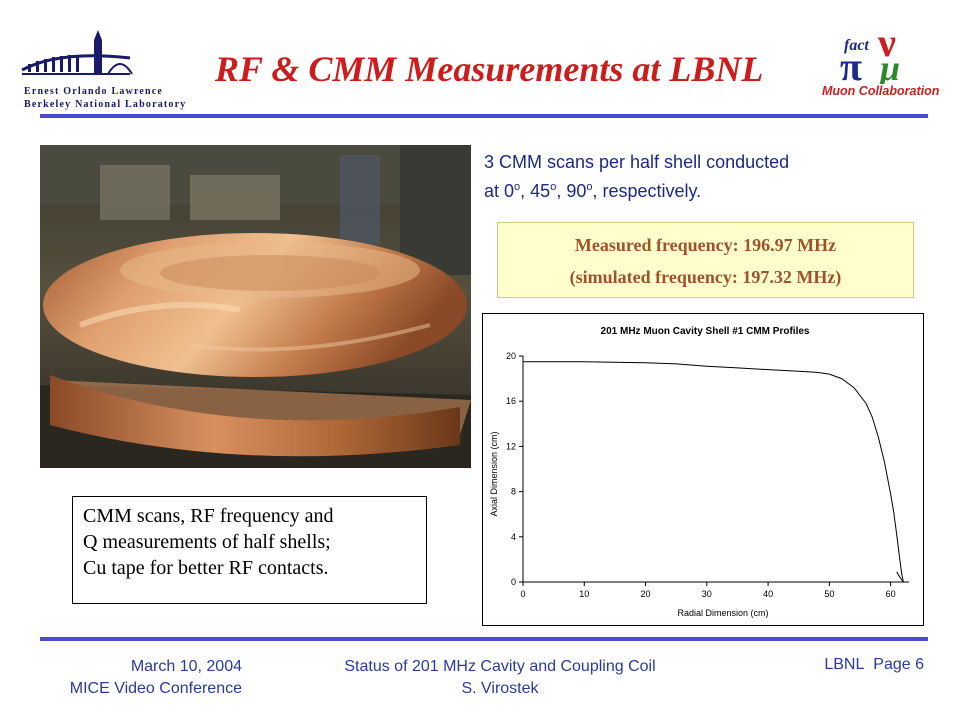 This screenshot has height=720, width=960. Describe the element at coordinates (891, 594) in the screenshot. I see `x-tick-label-6: 60` at that location.